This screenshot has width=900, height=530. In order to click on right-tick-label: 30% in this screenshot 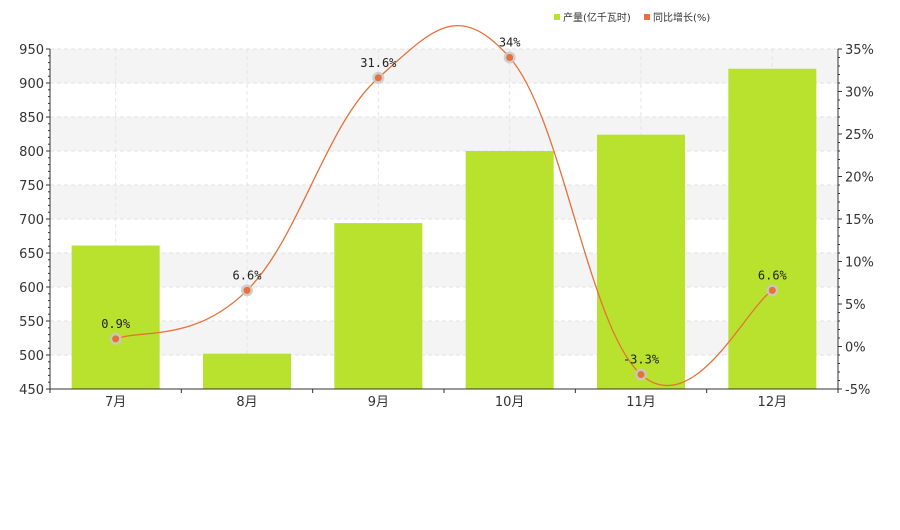, I will do `click(859, 93)`.